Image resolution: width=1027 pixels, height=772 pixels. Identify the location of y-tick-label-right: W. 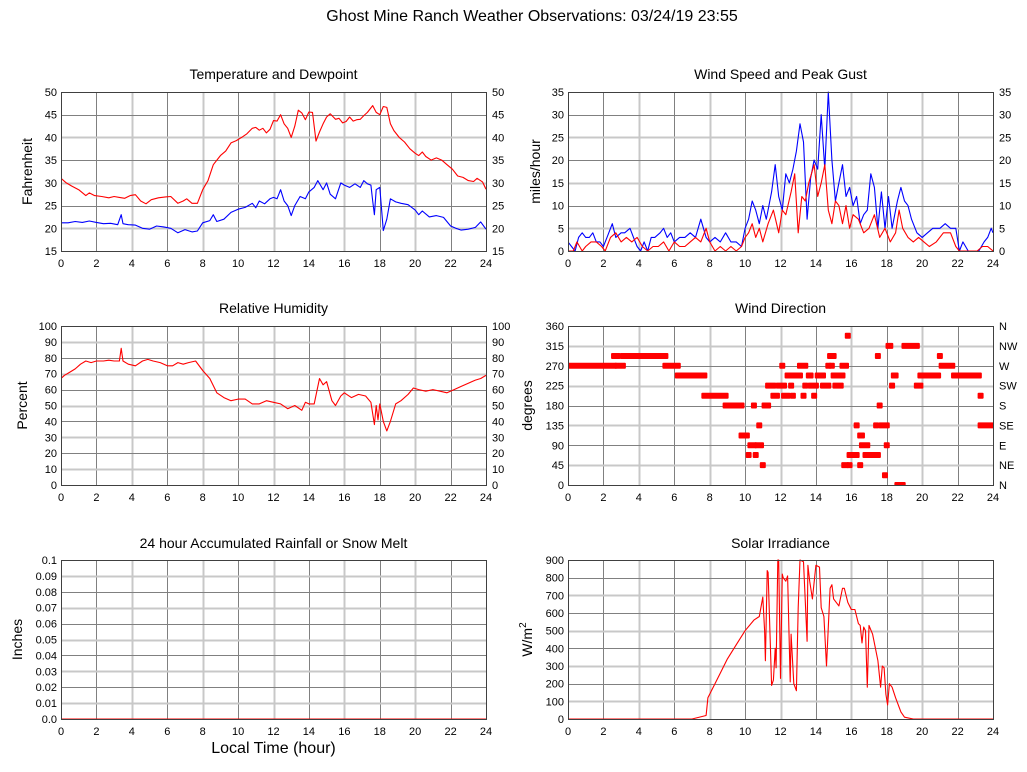
(1004, 367).